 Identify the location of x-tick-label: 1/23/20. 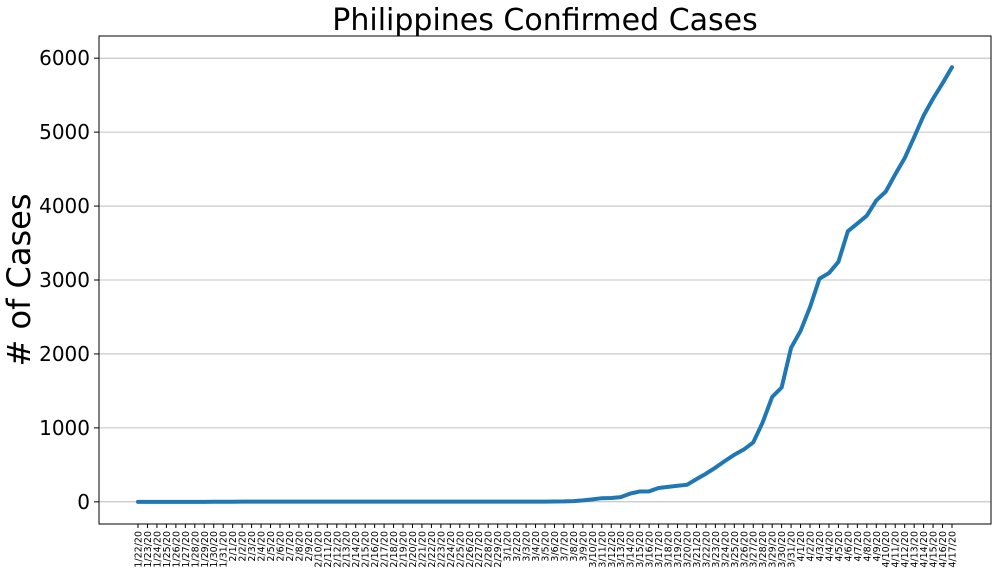
(148, 549).